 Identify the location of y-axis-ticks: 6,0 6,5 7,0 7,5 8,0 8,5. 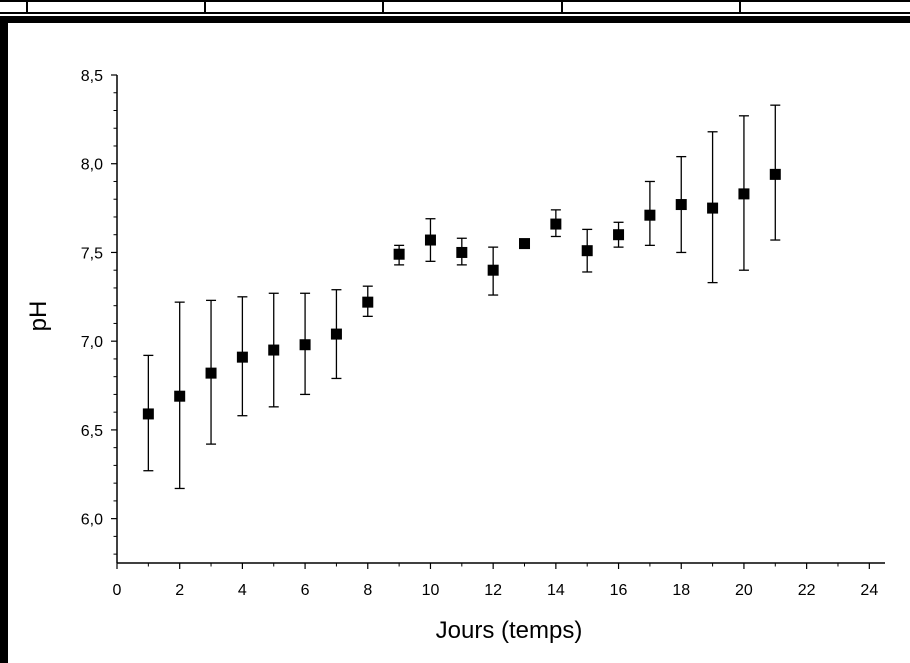
(99, 311).